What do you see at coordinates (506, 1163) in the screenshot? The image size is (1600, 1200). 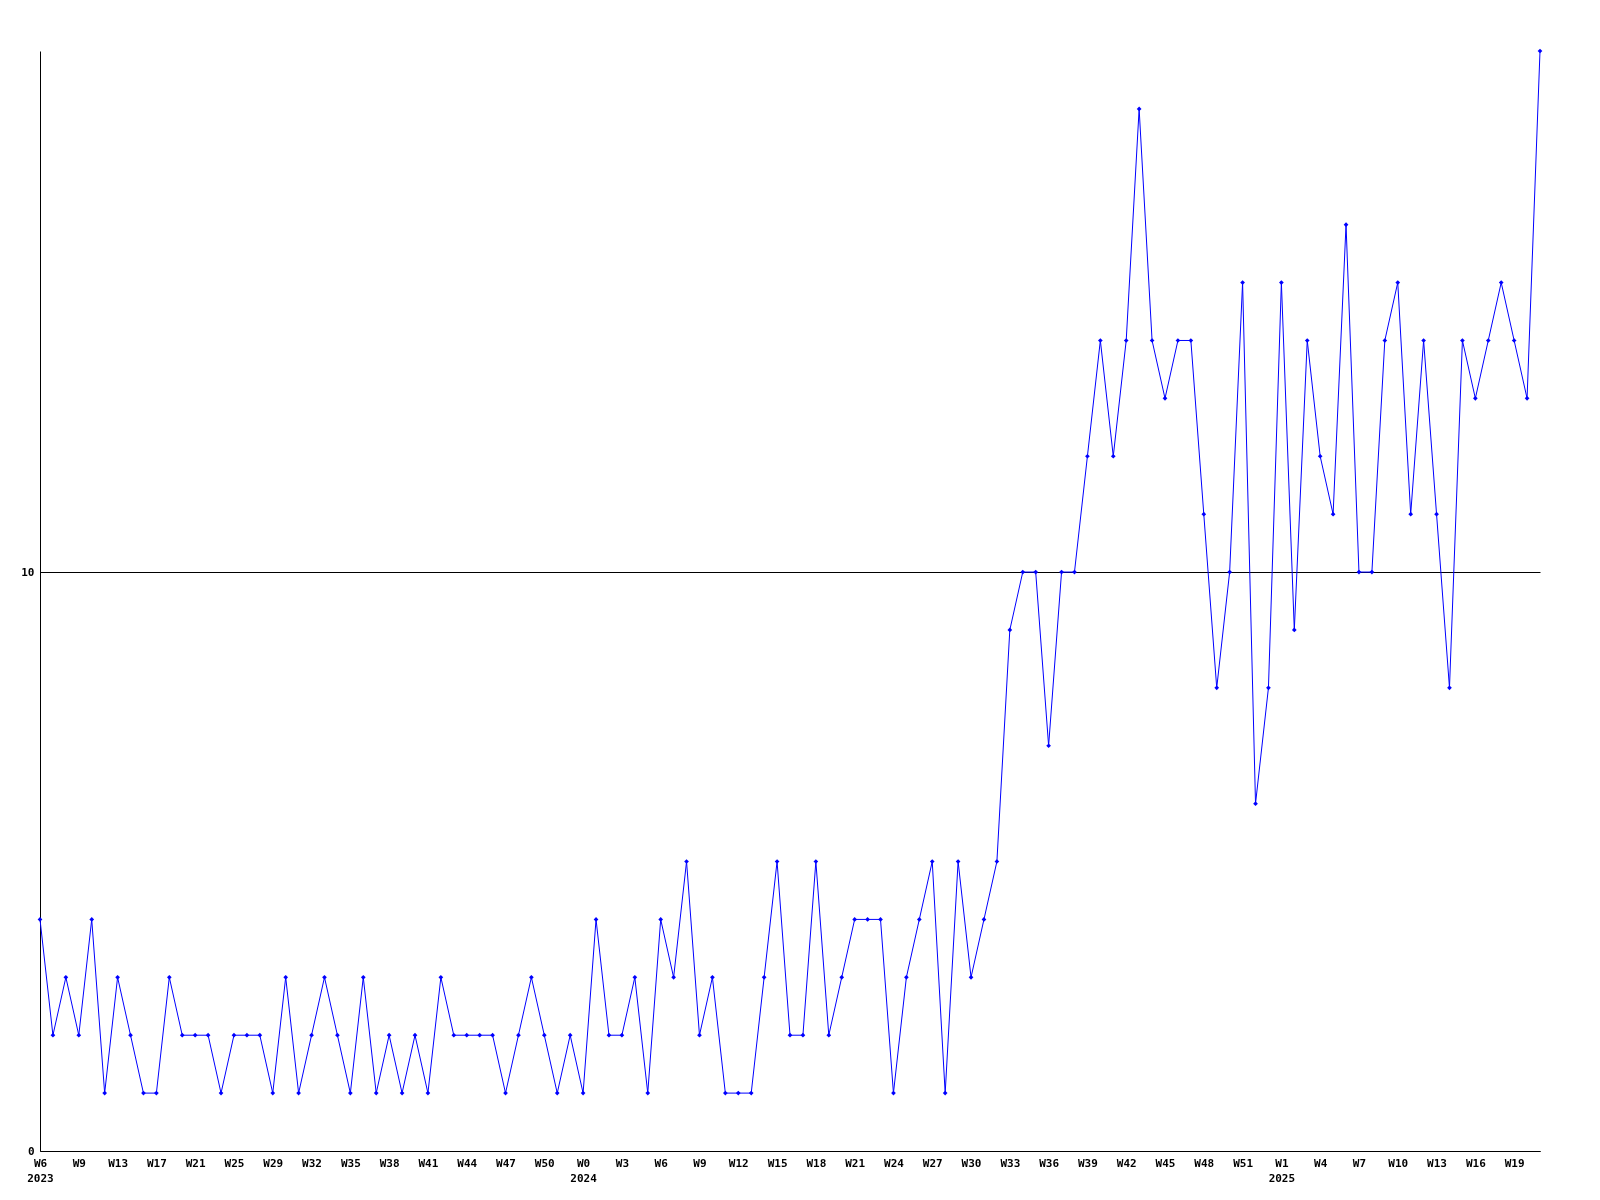 I see `x-tick-label: W47` at bounding box center [506, 1163].